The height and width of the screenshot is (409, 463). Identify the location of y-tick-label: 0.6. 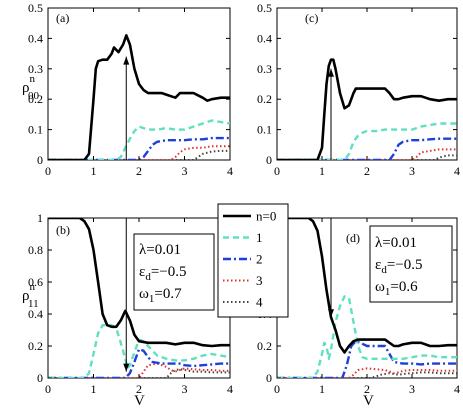
(35, 282).